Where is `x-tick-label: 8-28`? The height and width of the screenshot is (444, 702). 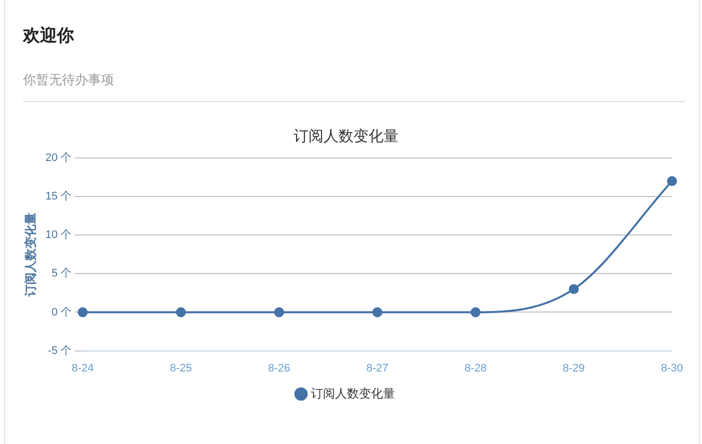
x-tick-label: 8-28 is located at coordinates (475, 368).